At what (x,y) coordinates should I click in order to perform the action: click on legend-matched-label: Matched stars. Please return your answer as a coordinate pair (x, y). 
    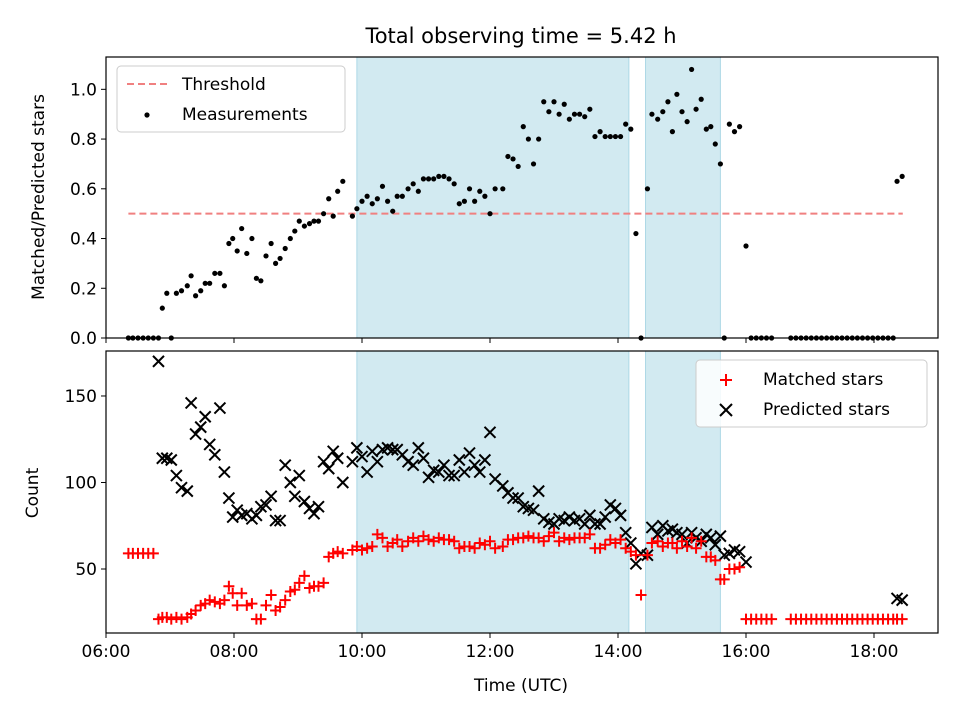
    Looking at the image, I should click on (823, 380).